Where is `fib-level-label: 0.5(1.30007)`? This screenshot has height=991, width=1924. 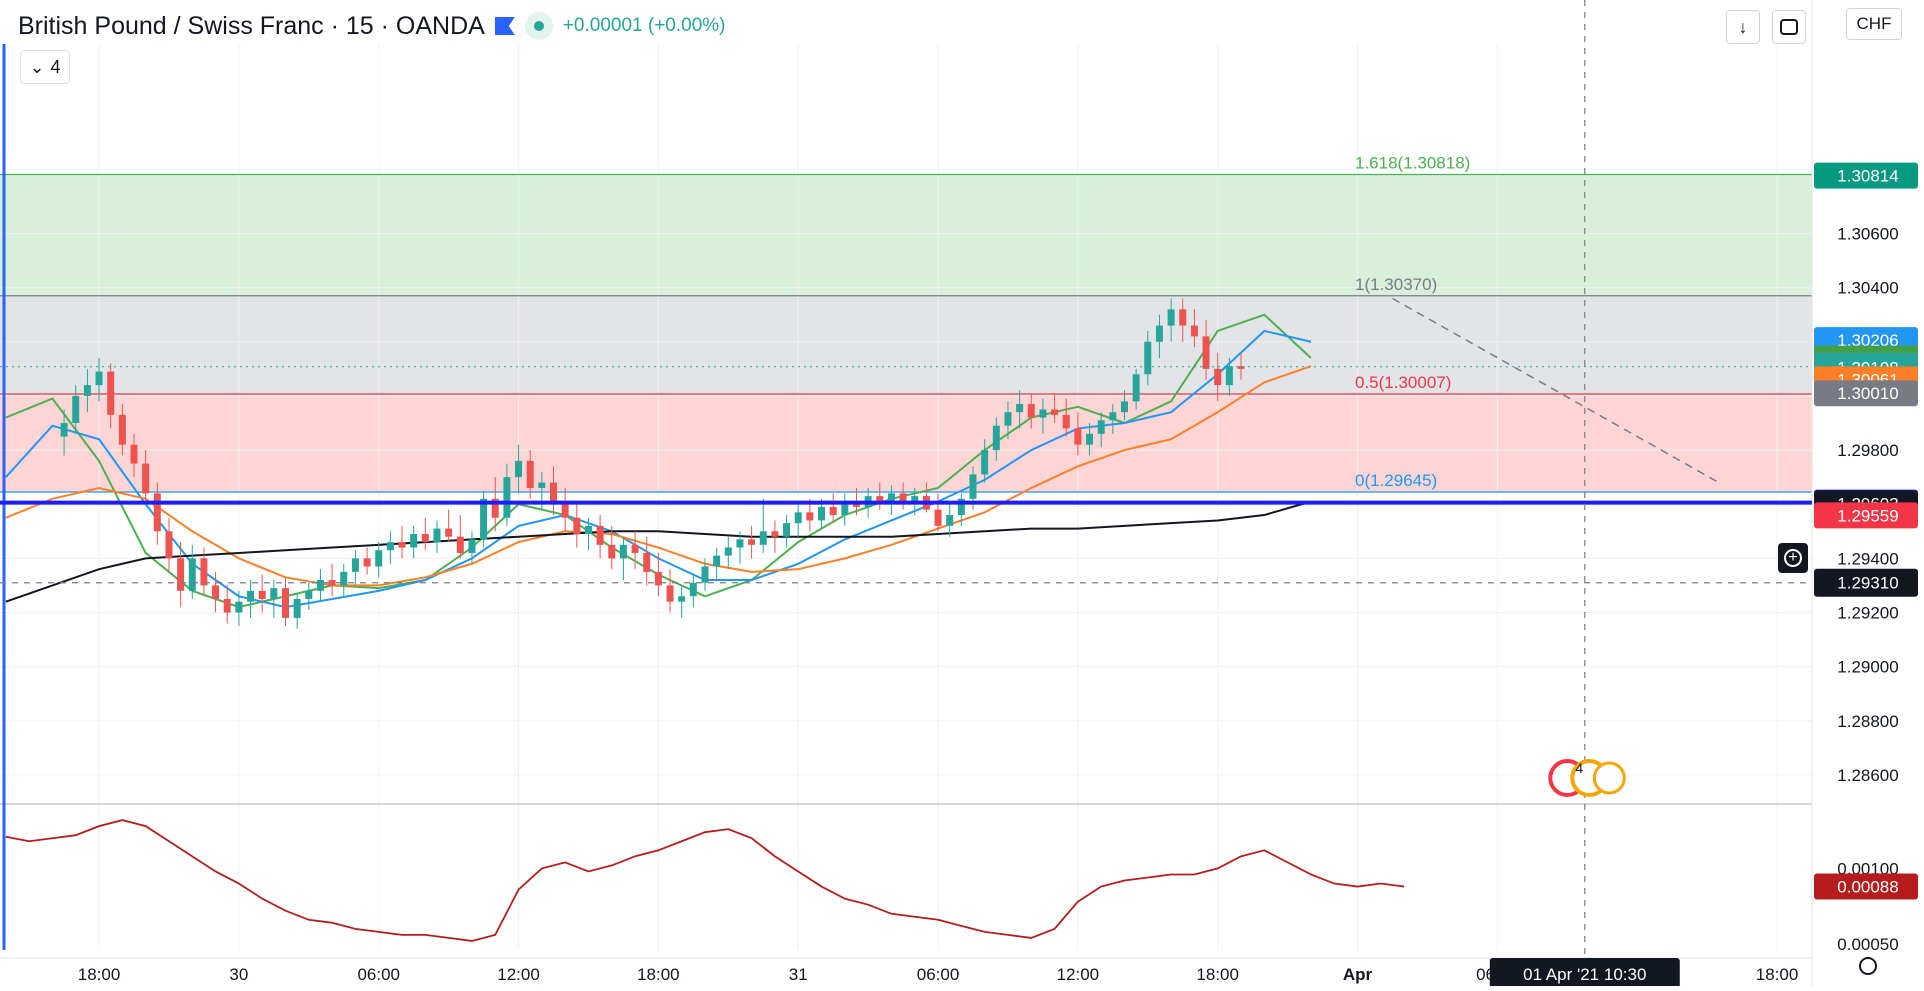 fib-level-label: 0.5(1.30007) is located at coordinates (1403, 382).